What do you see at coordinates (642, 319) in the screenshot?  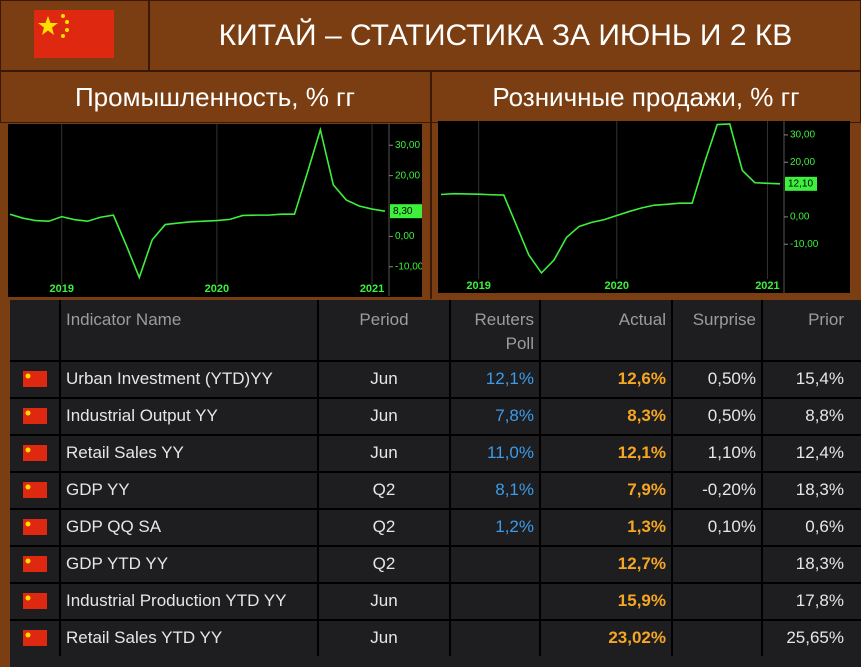 I see `column-header: Actual` at bounding box center [642, 319].